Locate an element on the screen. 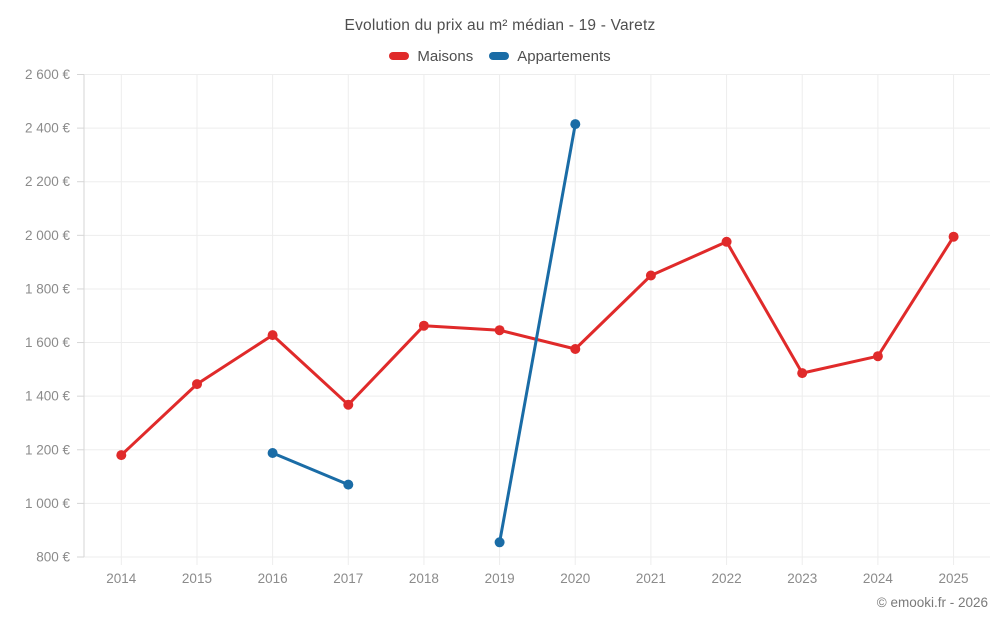 This screenshot has height=625, width=1000. x-tick-label: 2019 is located at coordinates (500, 578).